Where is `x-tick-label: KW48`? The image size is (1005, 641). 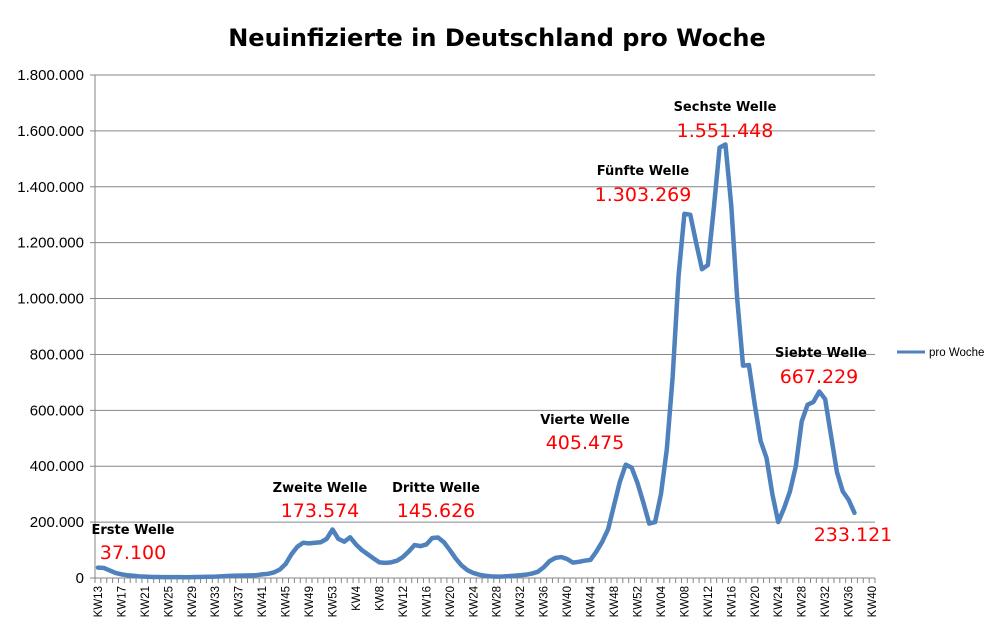
x-tick-label: KW48 is located at coordinates (615, 601).